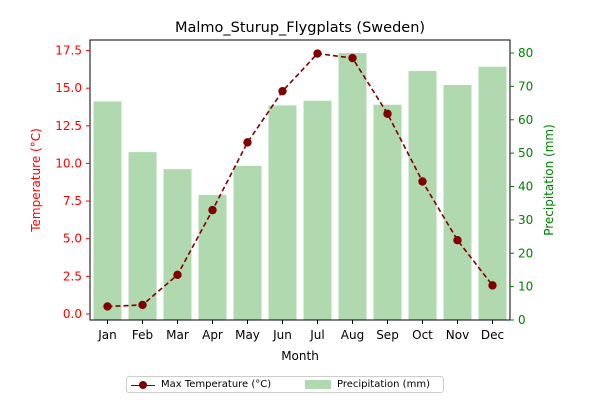 The height and width of the screenshot is (400, 600). Describe the element at coordinates (525, 187) in the screenshot. I see `y-right-tick-label: 40` at that location.